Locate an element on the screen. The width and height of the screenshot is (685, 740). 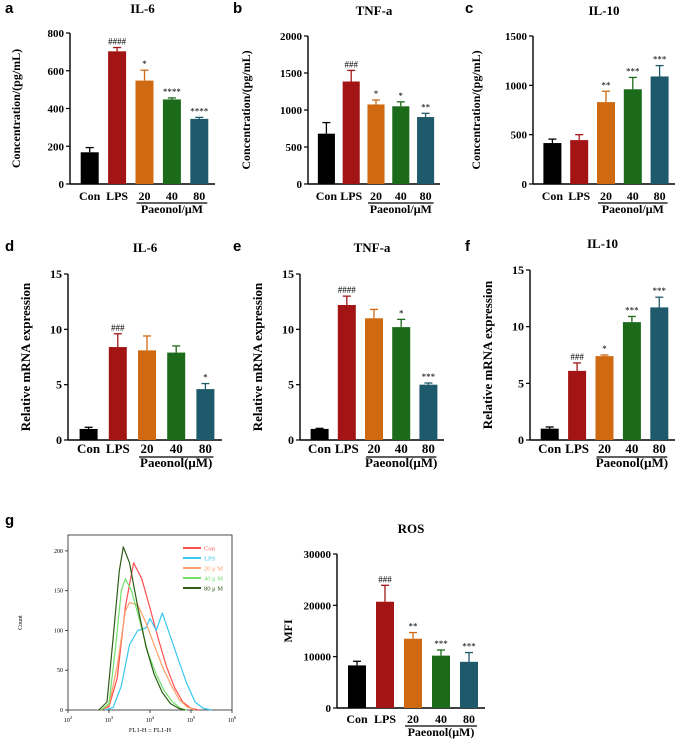
y-tick-label: 15 is located at coordinates (518, 270).